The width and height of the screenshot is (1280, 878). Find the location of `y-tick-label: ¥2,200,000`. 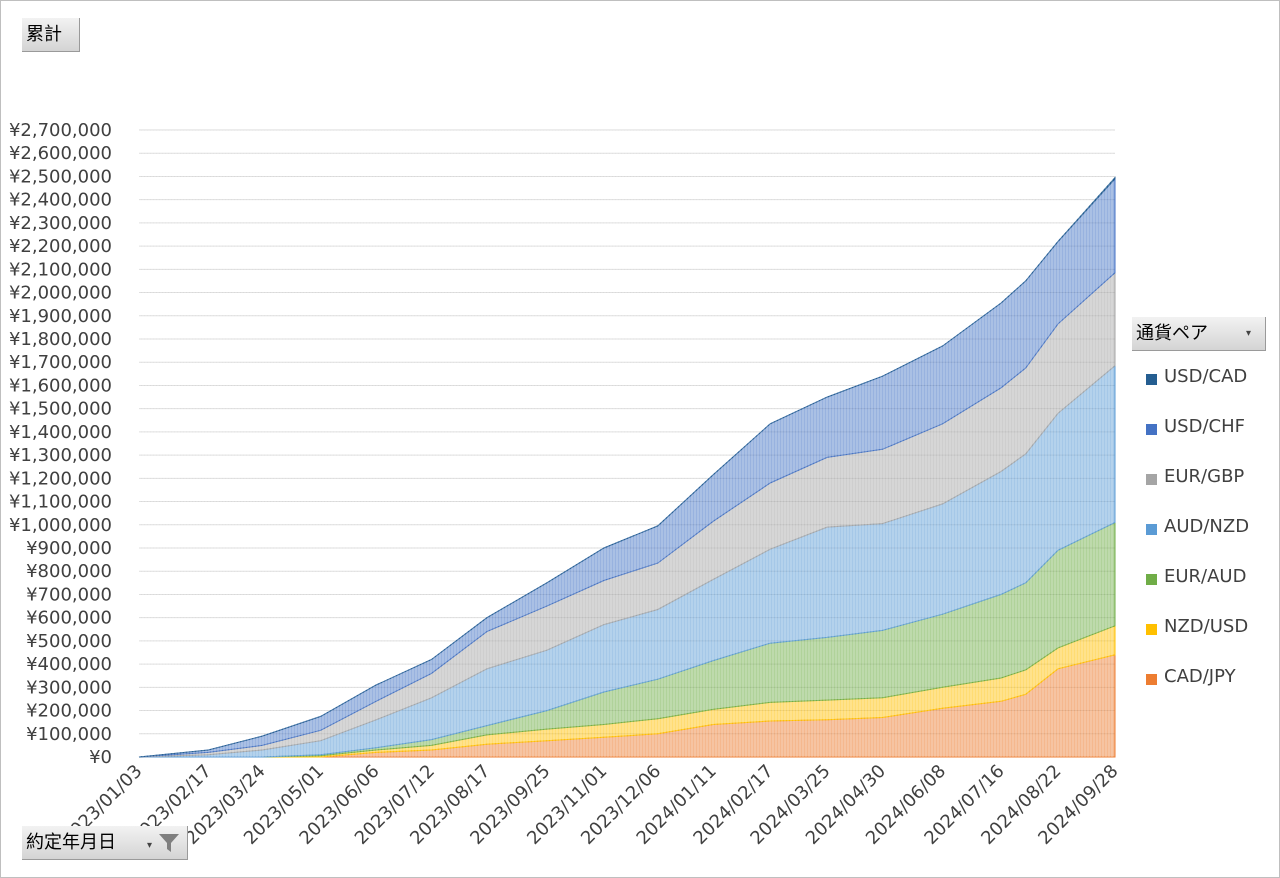

y-tick-label: ¥2,200,000 is located at coordinates (60, 246).